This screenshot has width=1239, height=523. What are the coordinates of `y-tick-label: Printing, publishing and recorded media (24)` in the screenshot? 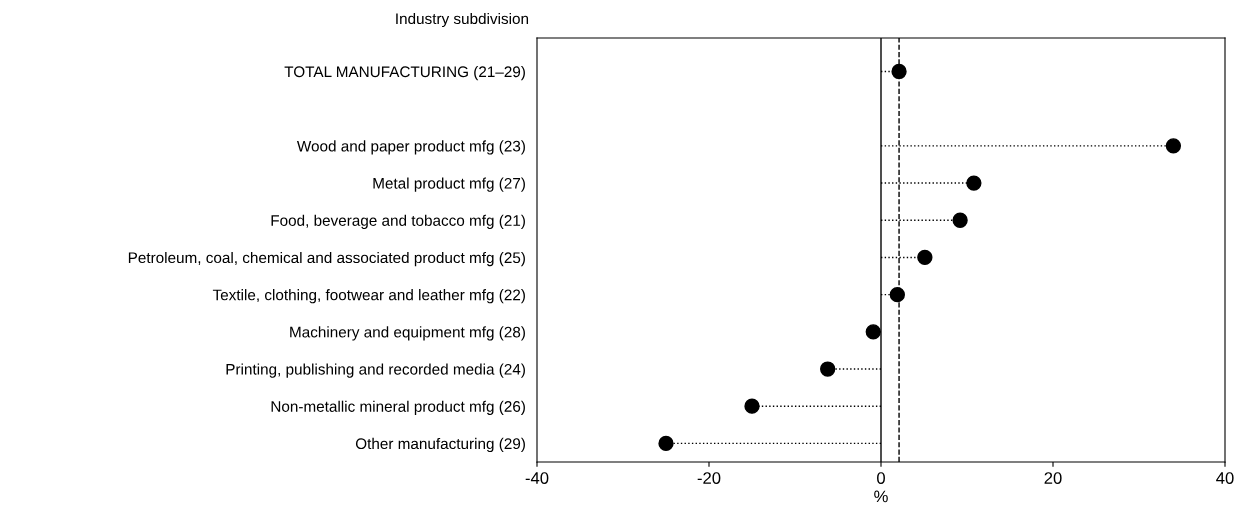 It's located at (375, 370).